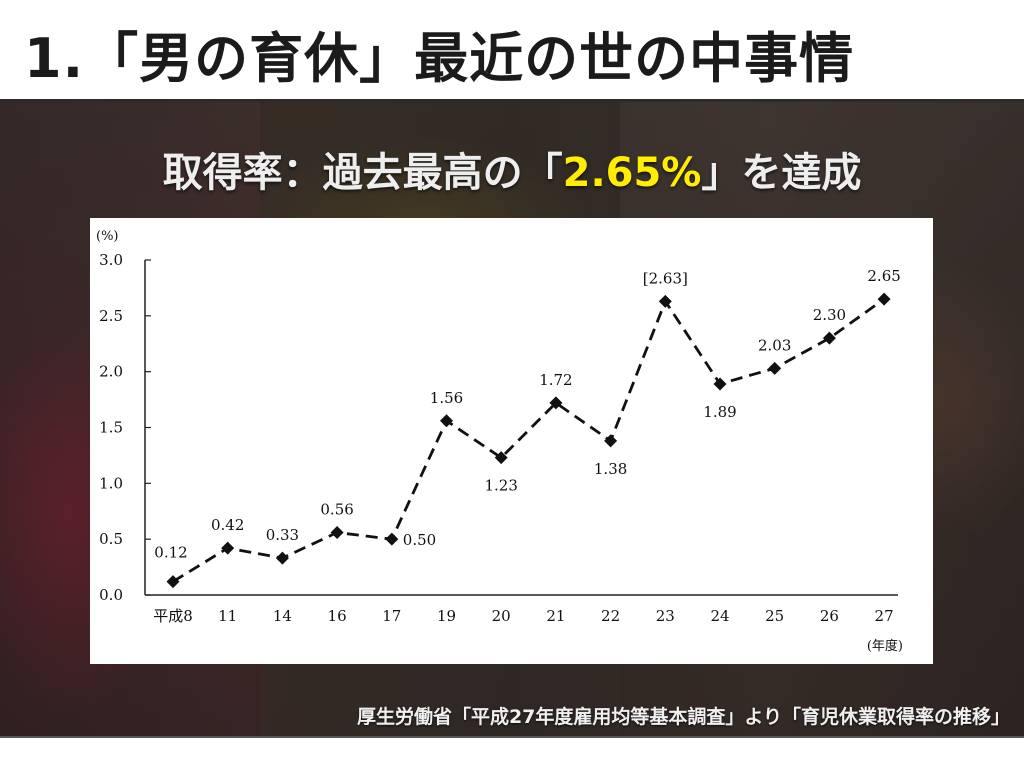  Describe the element at coordinates (774, 616) in the screenshot. I see `x-tick-label: 25` at that location.